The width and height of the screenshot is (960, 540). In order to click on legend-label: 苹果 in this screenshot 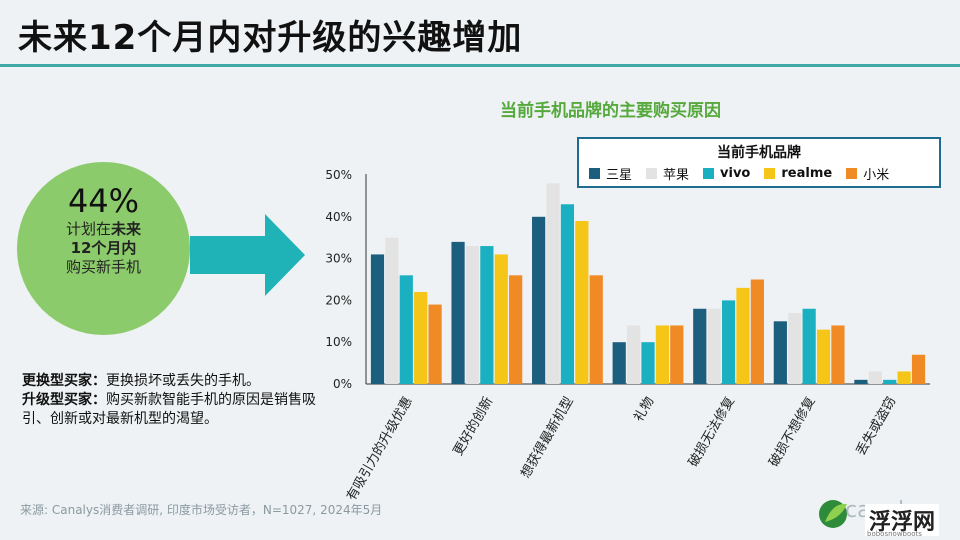, I will do `click(676, 175)`.